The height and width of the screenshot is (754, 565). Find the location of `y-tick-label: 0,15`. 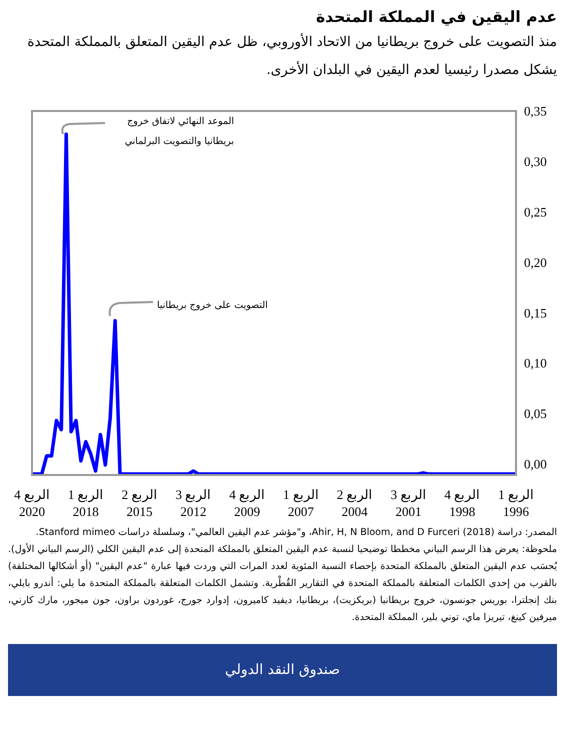

y-tick-label: 0,15 is located at coordinates (535, 312).